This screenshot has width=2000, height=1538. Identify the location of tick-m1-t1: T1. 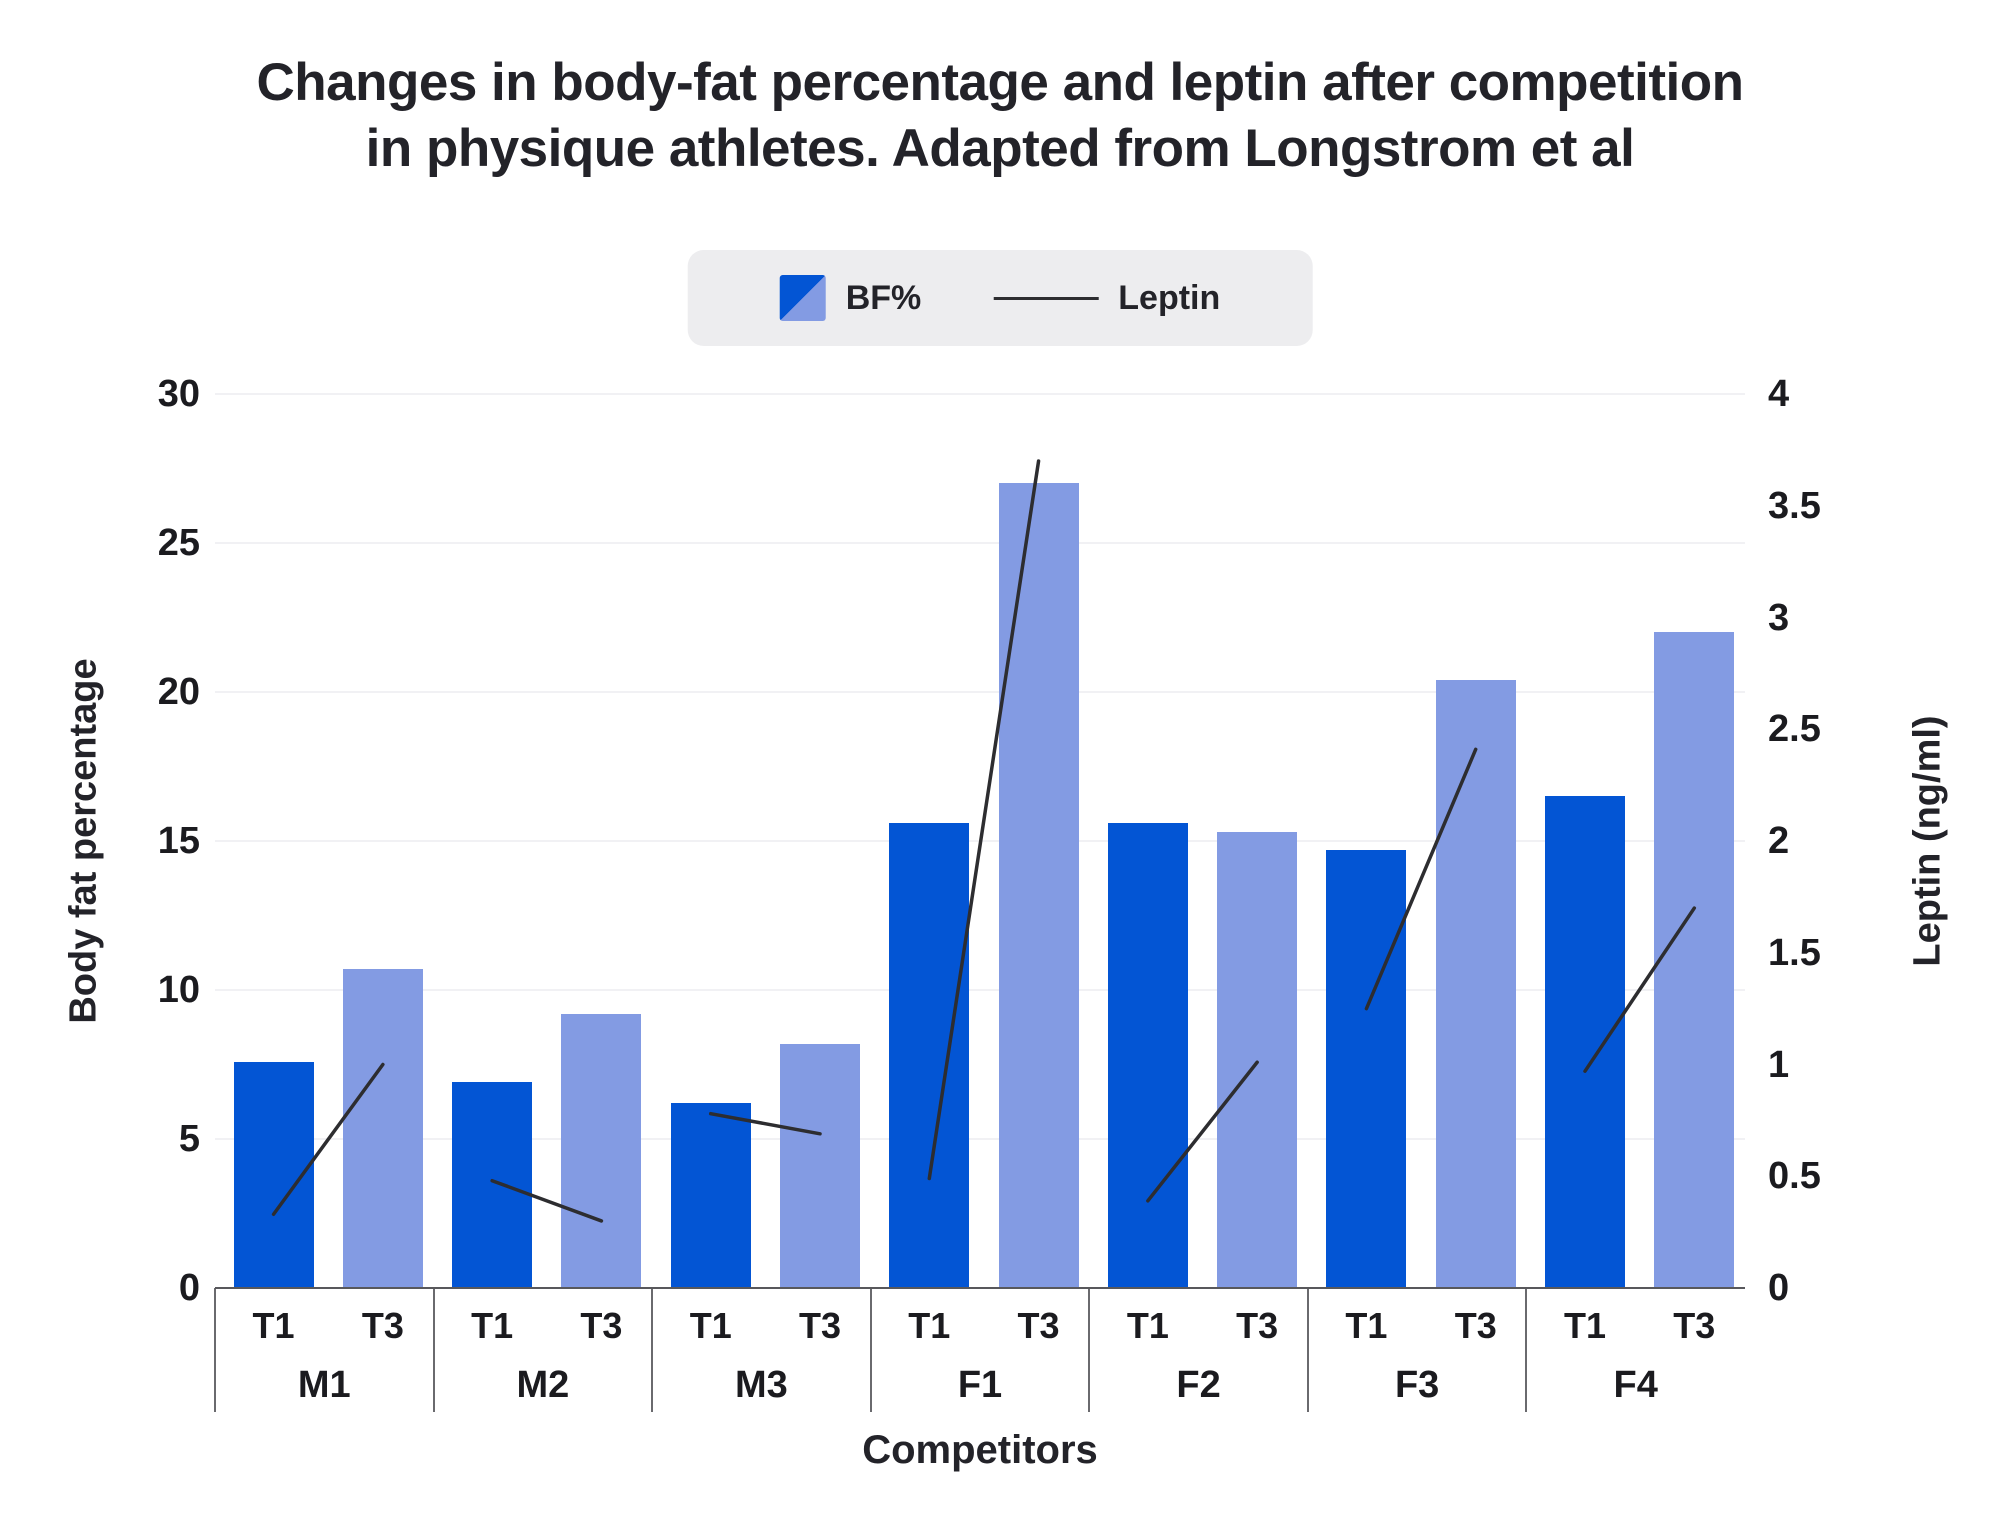
(273, 1325).